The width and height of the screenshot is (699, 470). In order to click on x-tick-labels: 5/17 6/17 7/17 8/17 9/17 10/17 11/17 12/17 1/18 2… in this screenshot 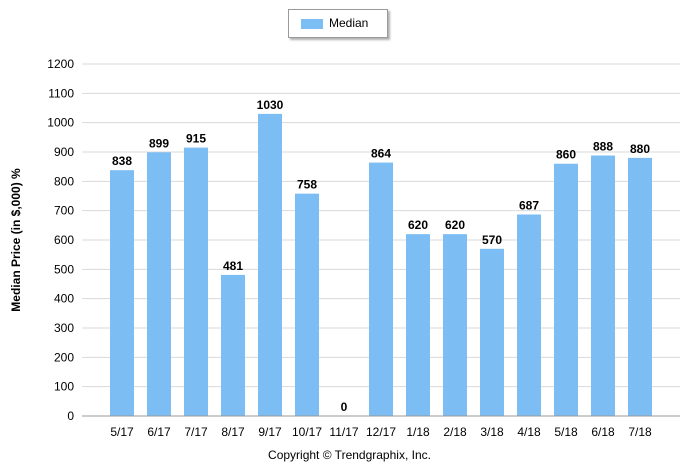, I will do `click(381, 432)`.